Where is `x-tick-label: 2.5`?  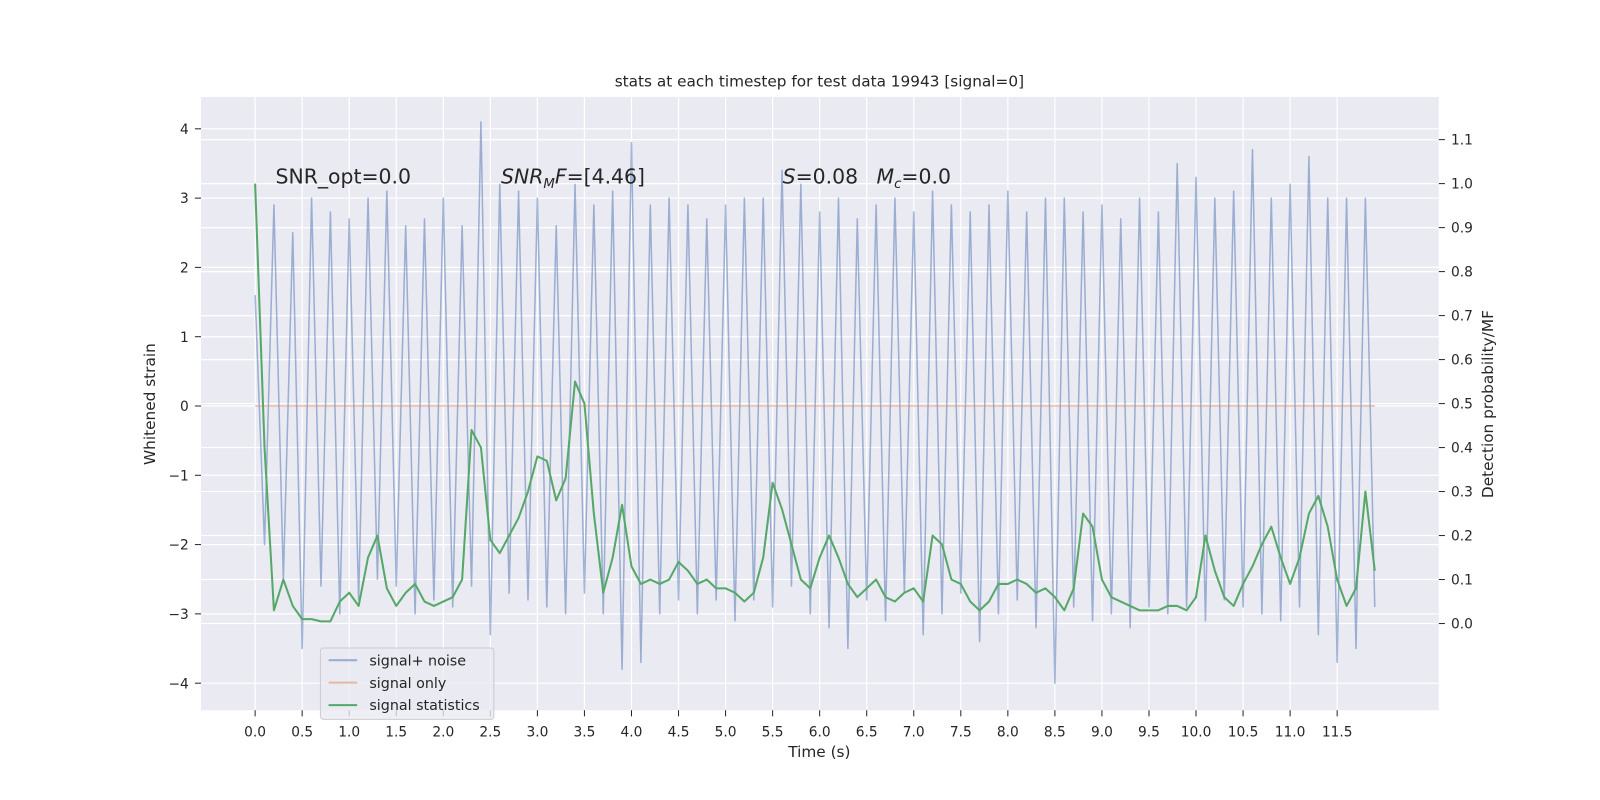 x-tick-label: 2.5 is located at coordinates (490, 733).